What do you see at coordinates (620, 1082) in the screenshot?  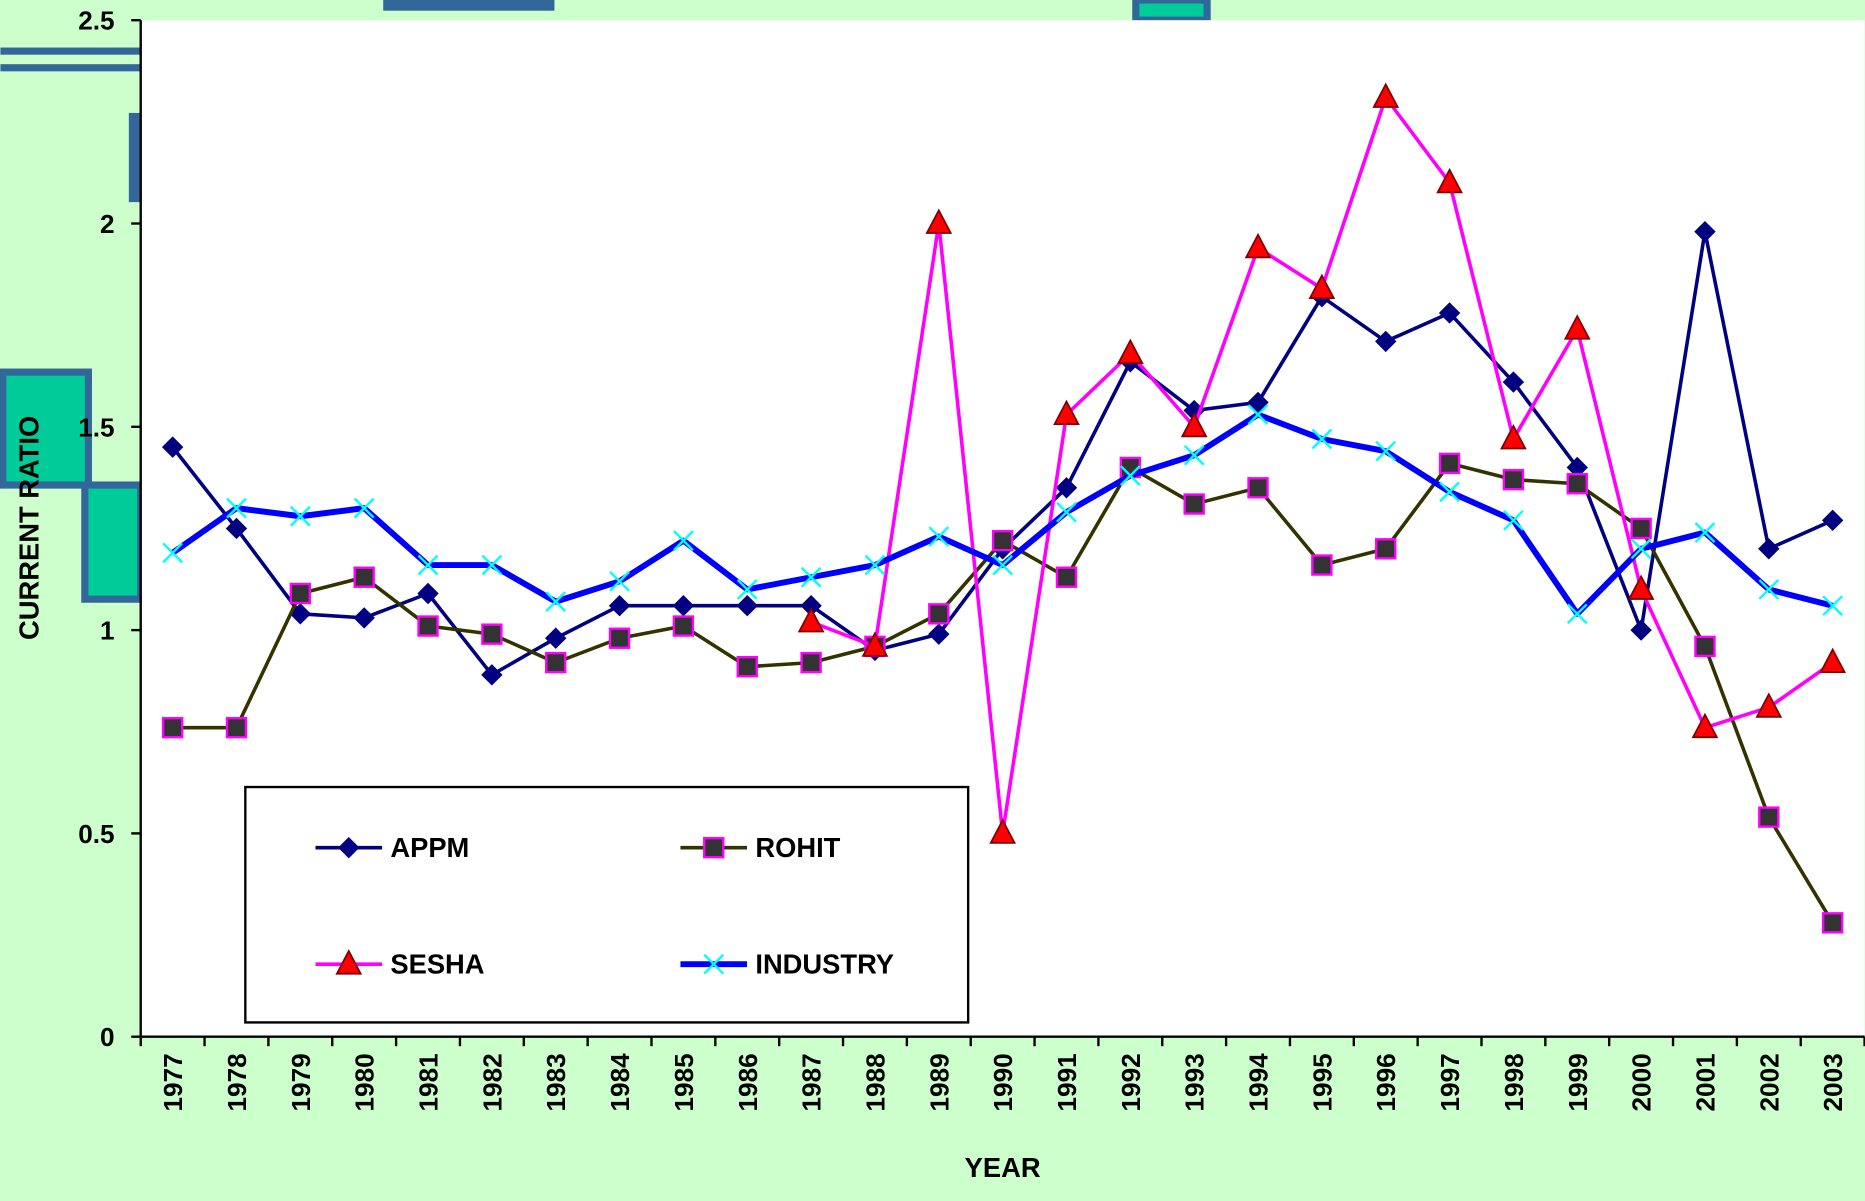 I see `x-tick-label: 1984` at bounding box center [620, 1082].